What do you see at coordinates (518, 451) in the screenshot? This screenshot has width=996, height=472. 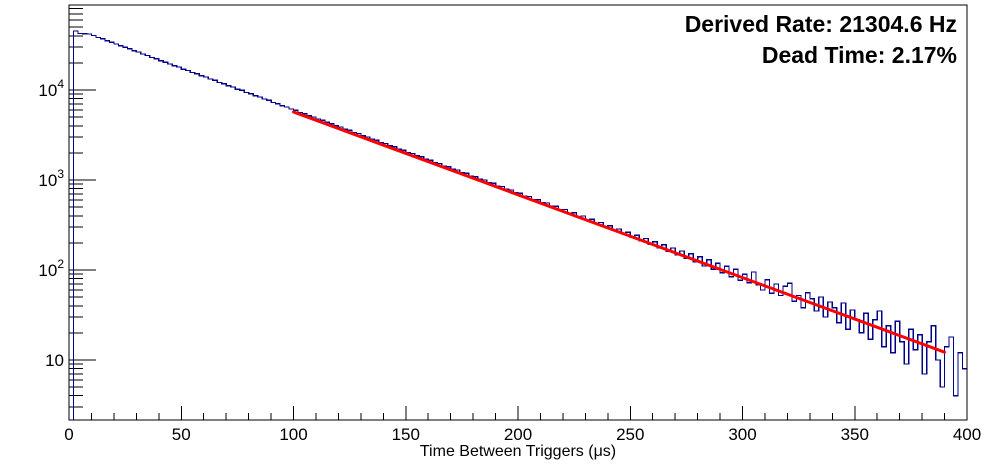 I see `x-axis-title: Time Between Triggers (μs)` at bounding box center [518, 451].